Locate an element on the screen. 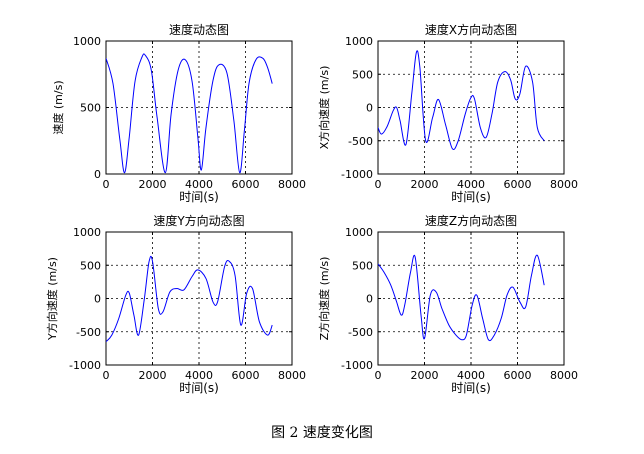  chart-title: 速度Z方向动态图 is located at coordinates (471, 220).